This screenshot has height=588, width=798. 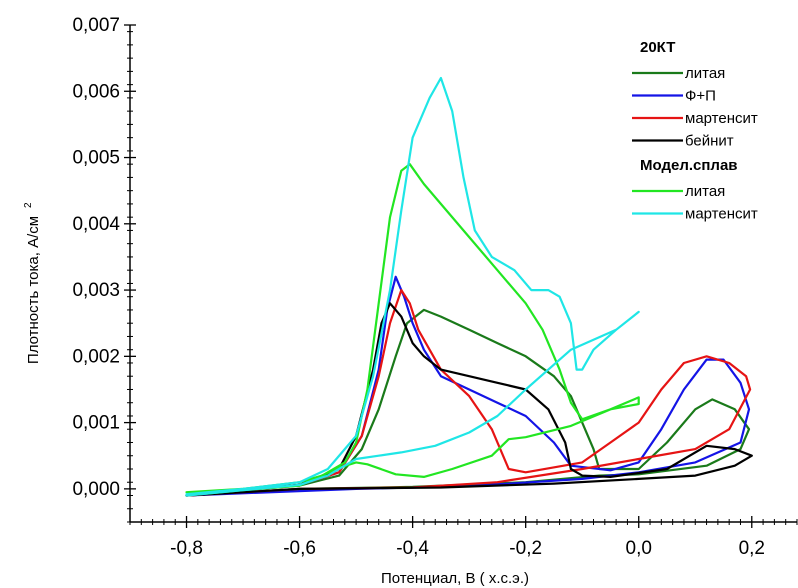 I want to click on legend-label: Ф+П, so click(x=700, y=96).